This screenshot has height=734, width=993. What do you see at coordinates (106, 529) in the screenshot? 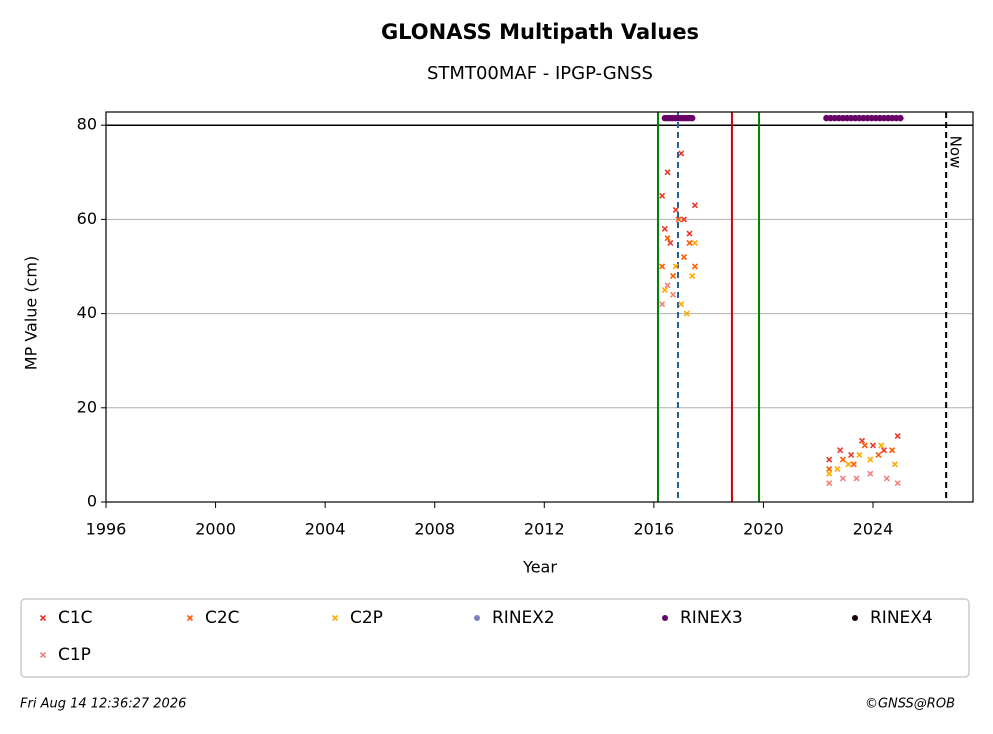
I see `x-tick-label: 1996` at bounding box center [106, 529].